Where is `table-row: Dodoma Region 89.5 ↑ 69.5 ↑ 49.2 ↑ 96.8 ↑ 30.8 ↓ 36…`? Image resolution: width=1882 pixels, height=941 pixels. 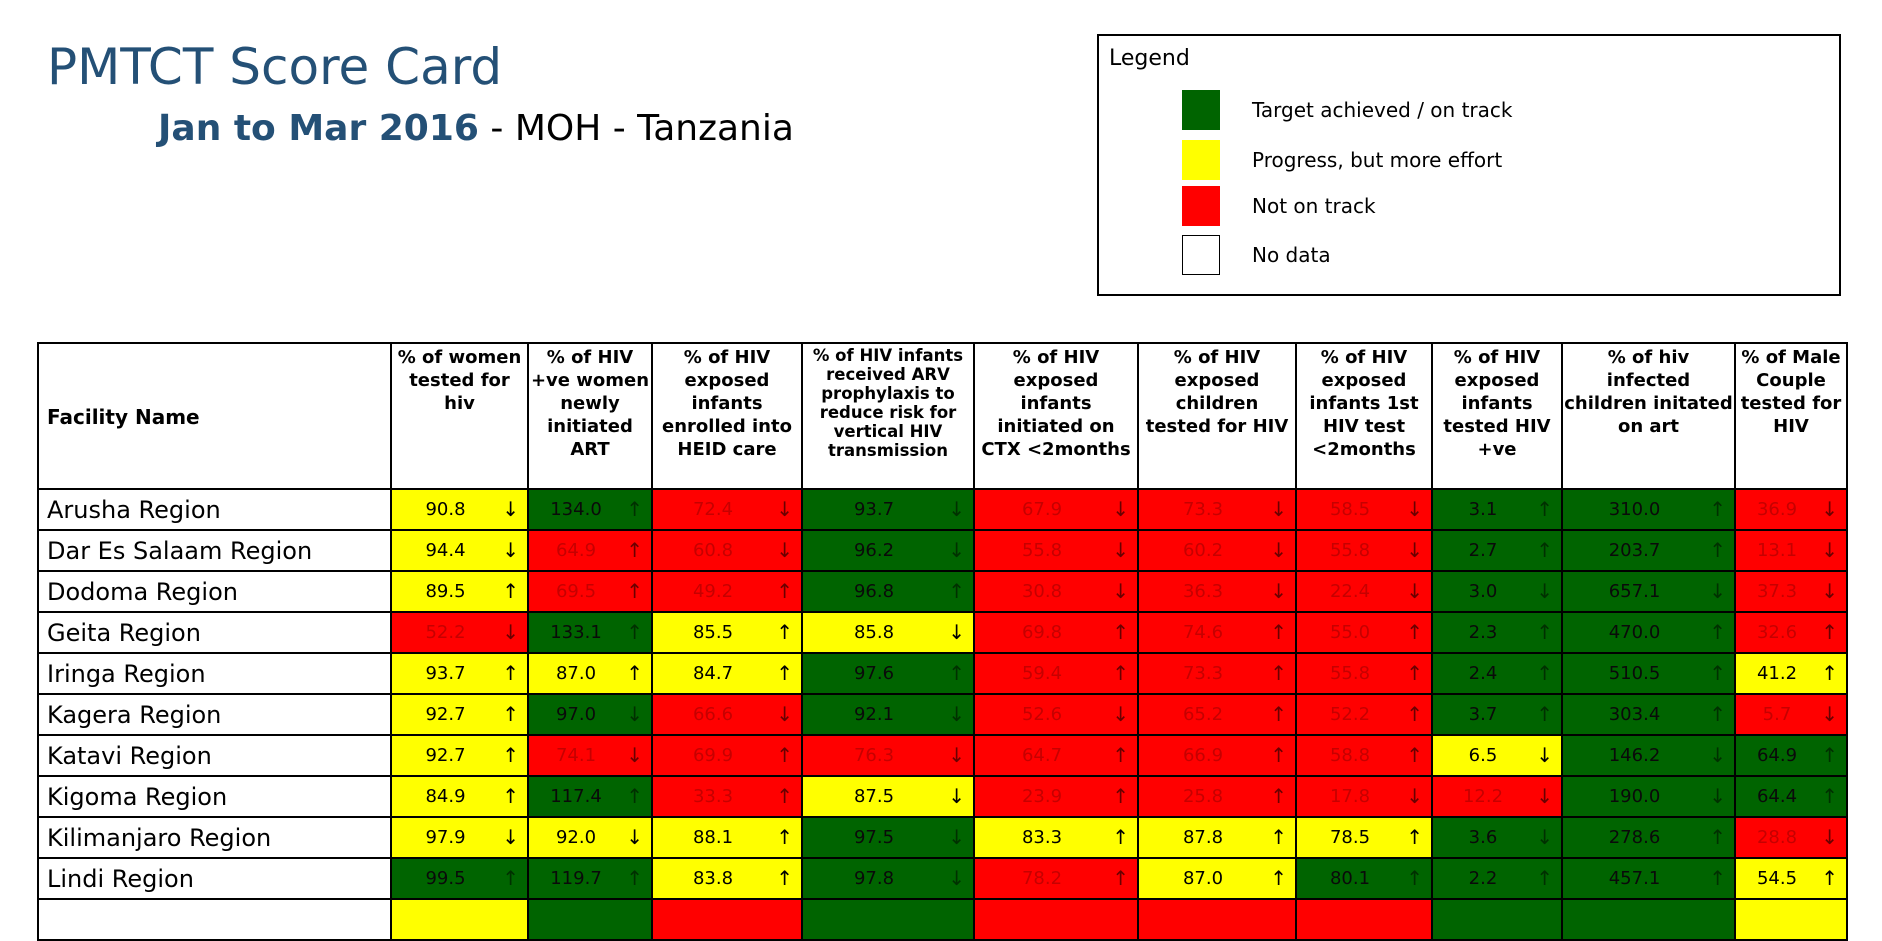
table-row: Dodoma Region 89.5 ↑ 69.5 ↑ 49.2 ↑ 96.8 ↑ 30.8 ↓ 36… is located at coordinates (942, 591).